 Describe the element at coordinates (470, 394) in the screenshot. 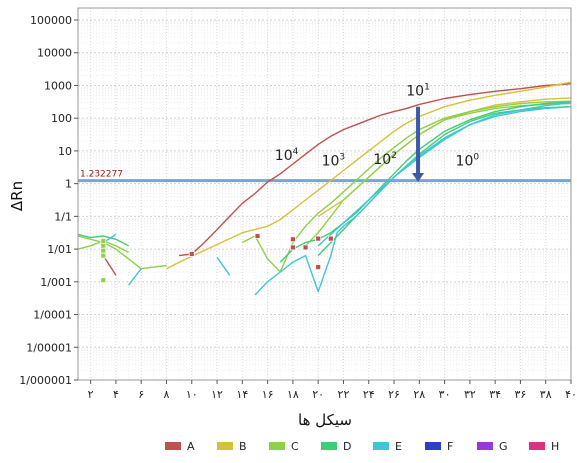

I see `x-tick-label: ۳۲` at that location.